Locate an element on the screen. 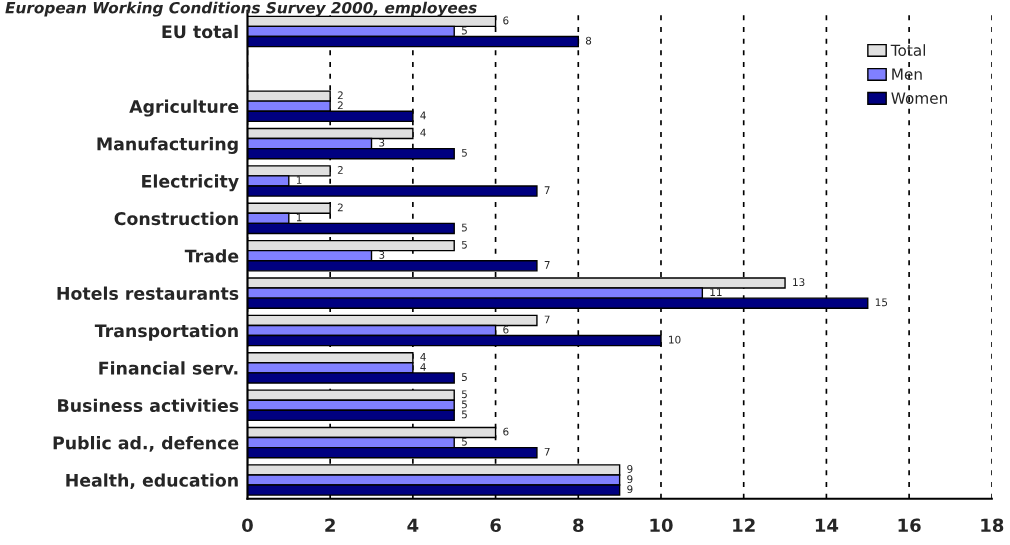 The height and width of the screenshot is (545, 1010). data-label: 11 is located at coordinates (716, 292).